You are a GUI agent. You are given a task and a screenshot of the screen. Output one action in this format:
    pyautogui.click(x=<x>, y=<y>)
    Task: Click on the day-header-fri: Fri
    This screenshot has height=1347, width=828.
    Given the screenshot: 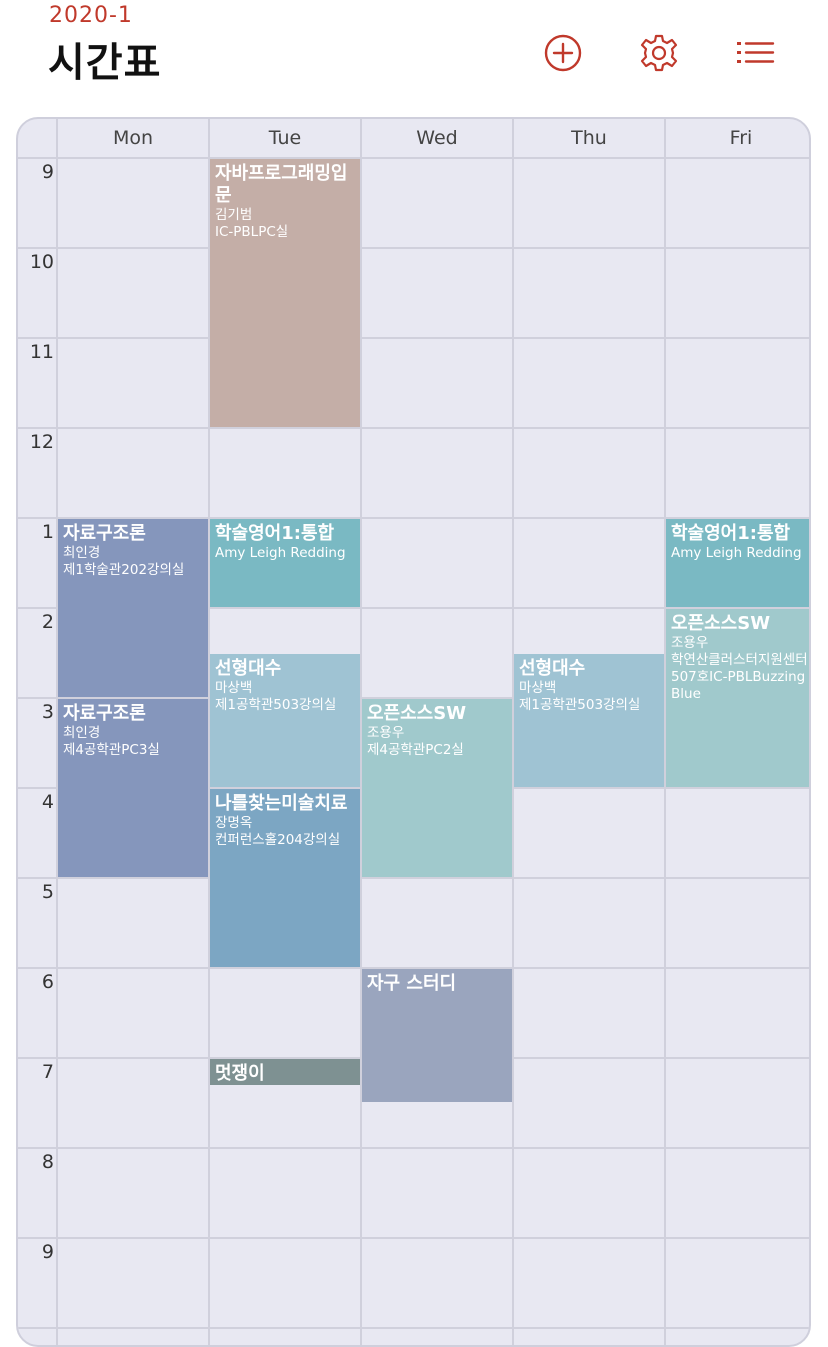 What is the action you would take?
    pyautogui.click(x=738, y=138)
    